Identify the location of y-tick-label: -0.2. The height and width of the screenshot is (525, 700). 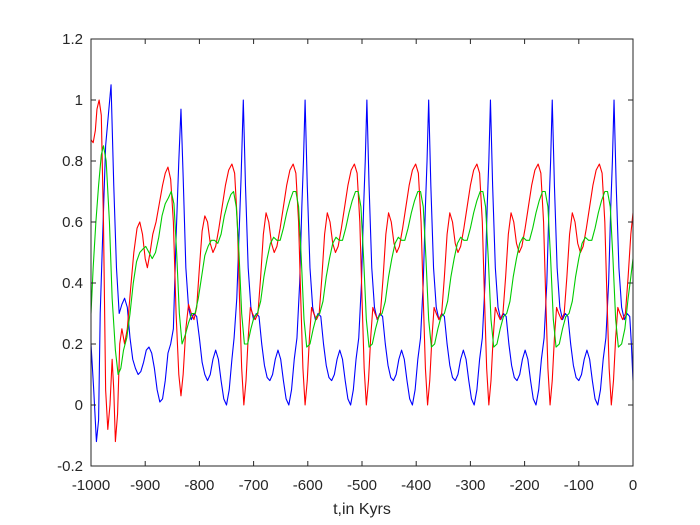
(70, 466).